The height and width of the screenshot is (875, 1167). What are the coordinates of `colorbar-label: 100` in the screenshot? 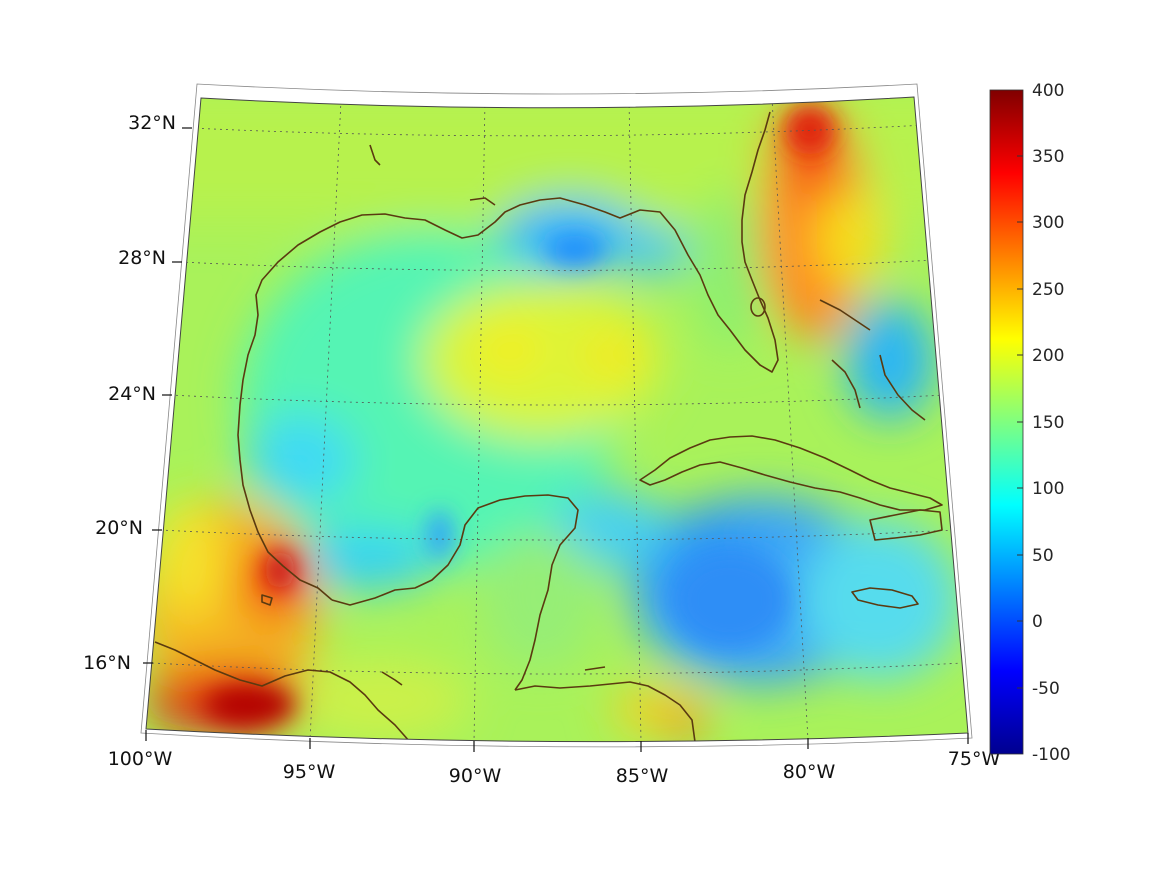 It's located at (1048, 489).